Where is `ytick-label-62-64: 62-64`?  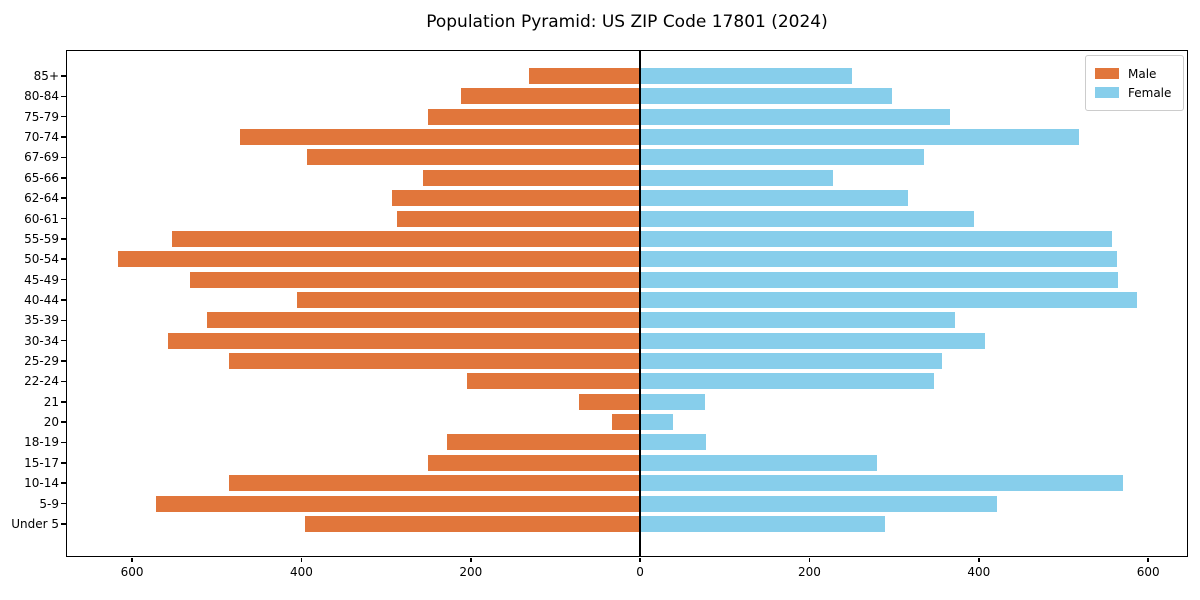
ytick-label-62-64: 62-64 is located at coordinates (41, 198).